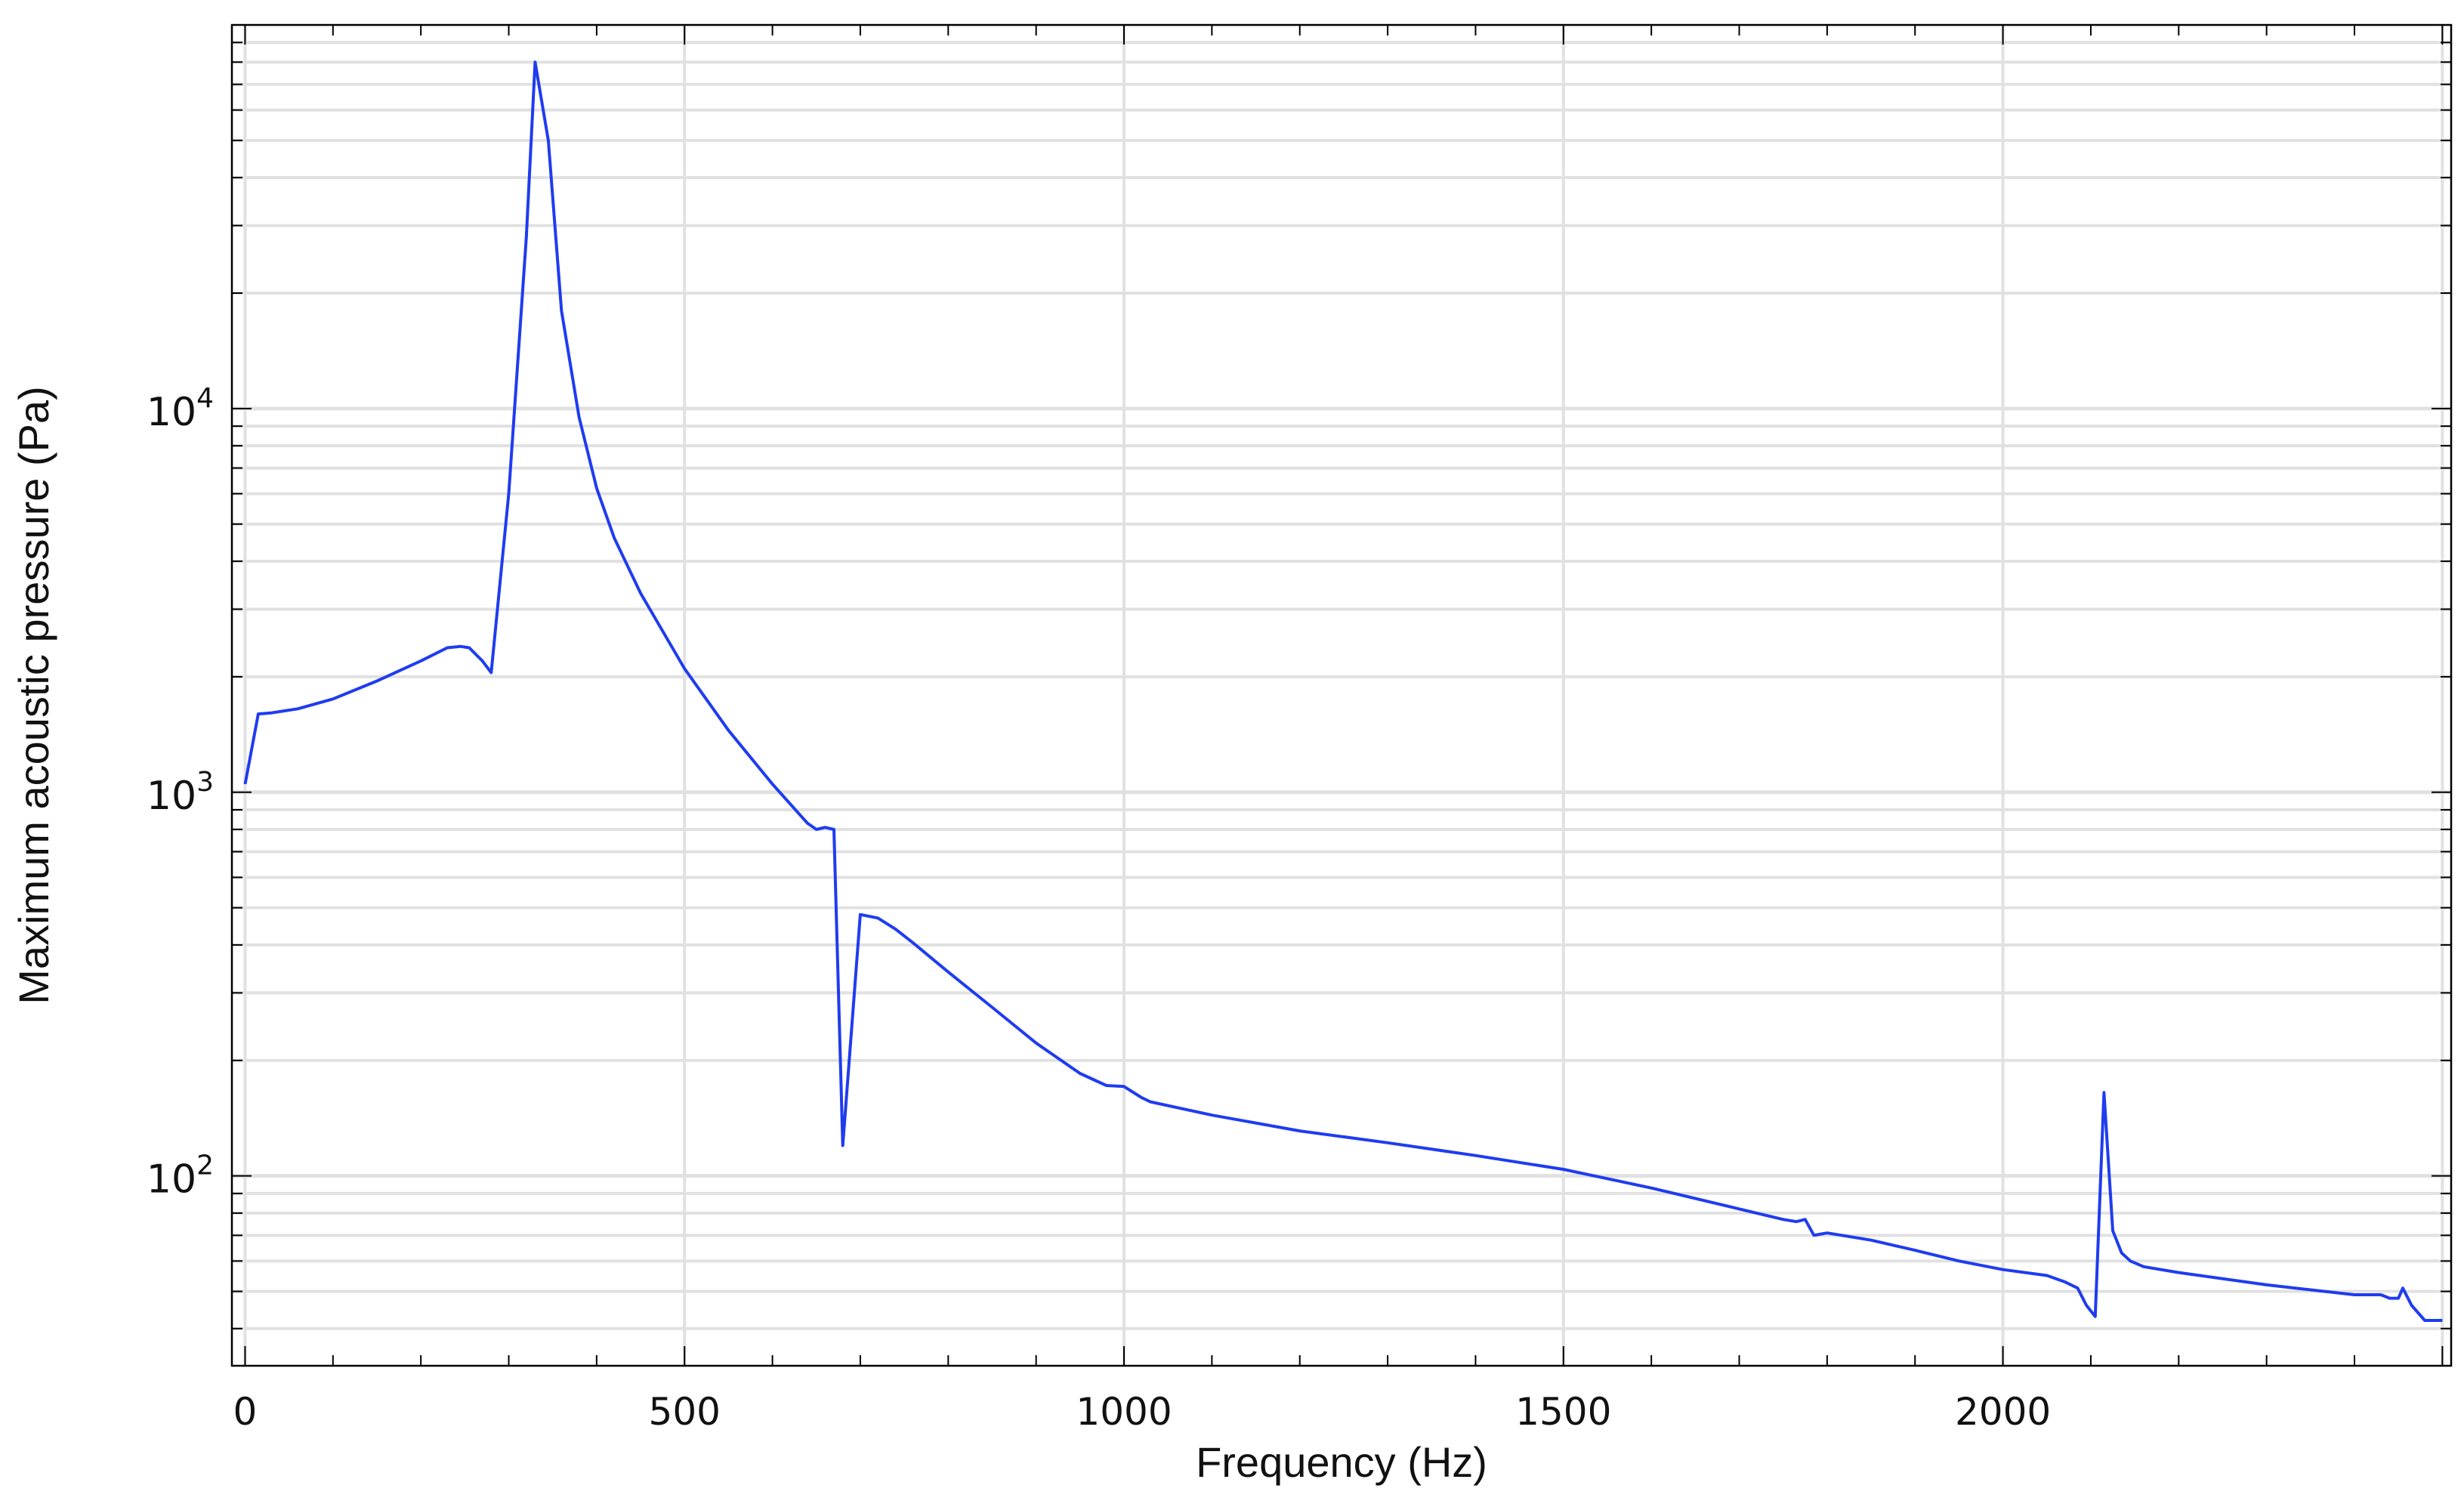  What do you see at coordinates (1124, 1412) in the screenshot?
I see `x-tick-label: 1000` at bounding box center [1124, 1412].